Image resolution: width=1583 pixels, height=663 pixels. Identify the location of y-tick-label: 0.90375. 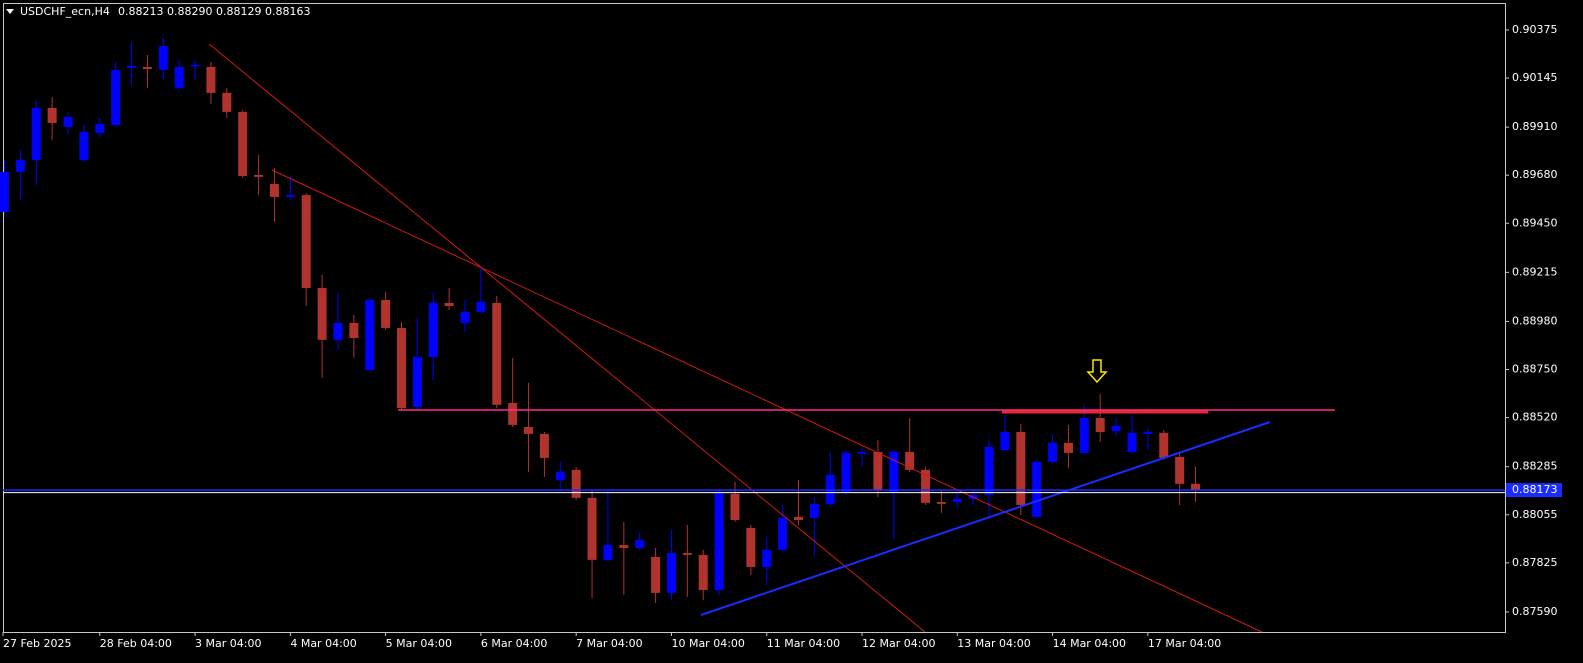
(1535, 29).